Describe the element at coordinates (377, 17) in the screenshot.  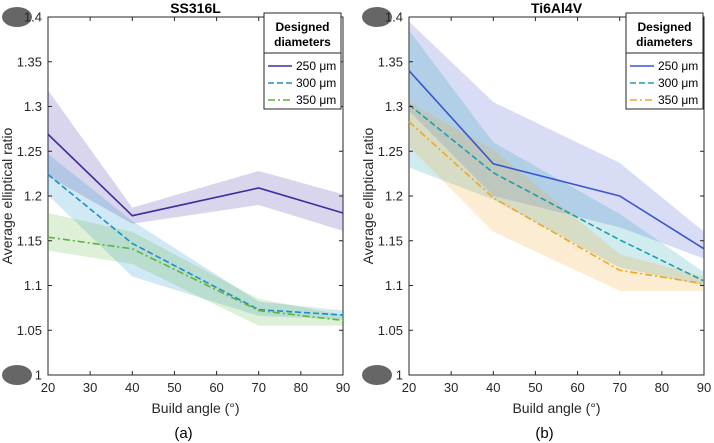
I see `right-top-oval-marker` at that location.